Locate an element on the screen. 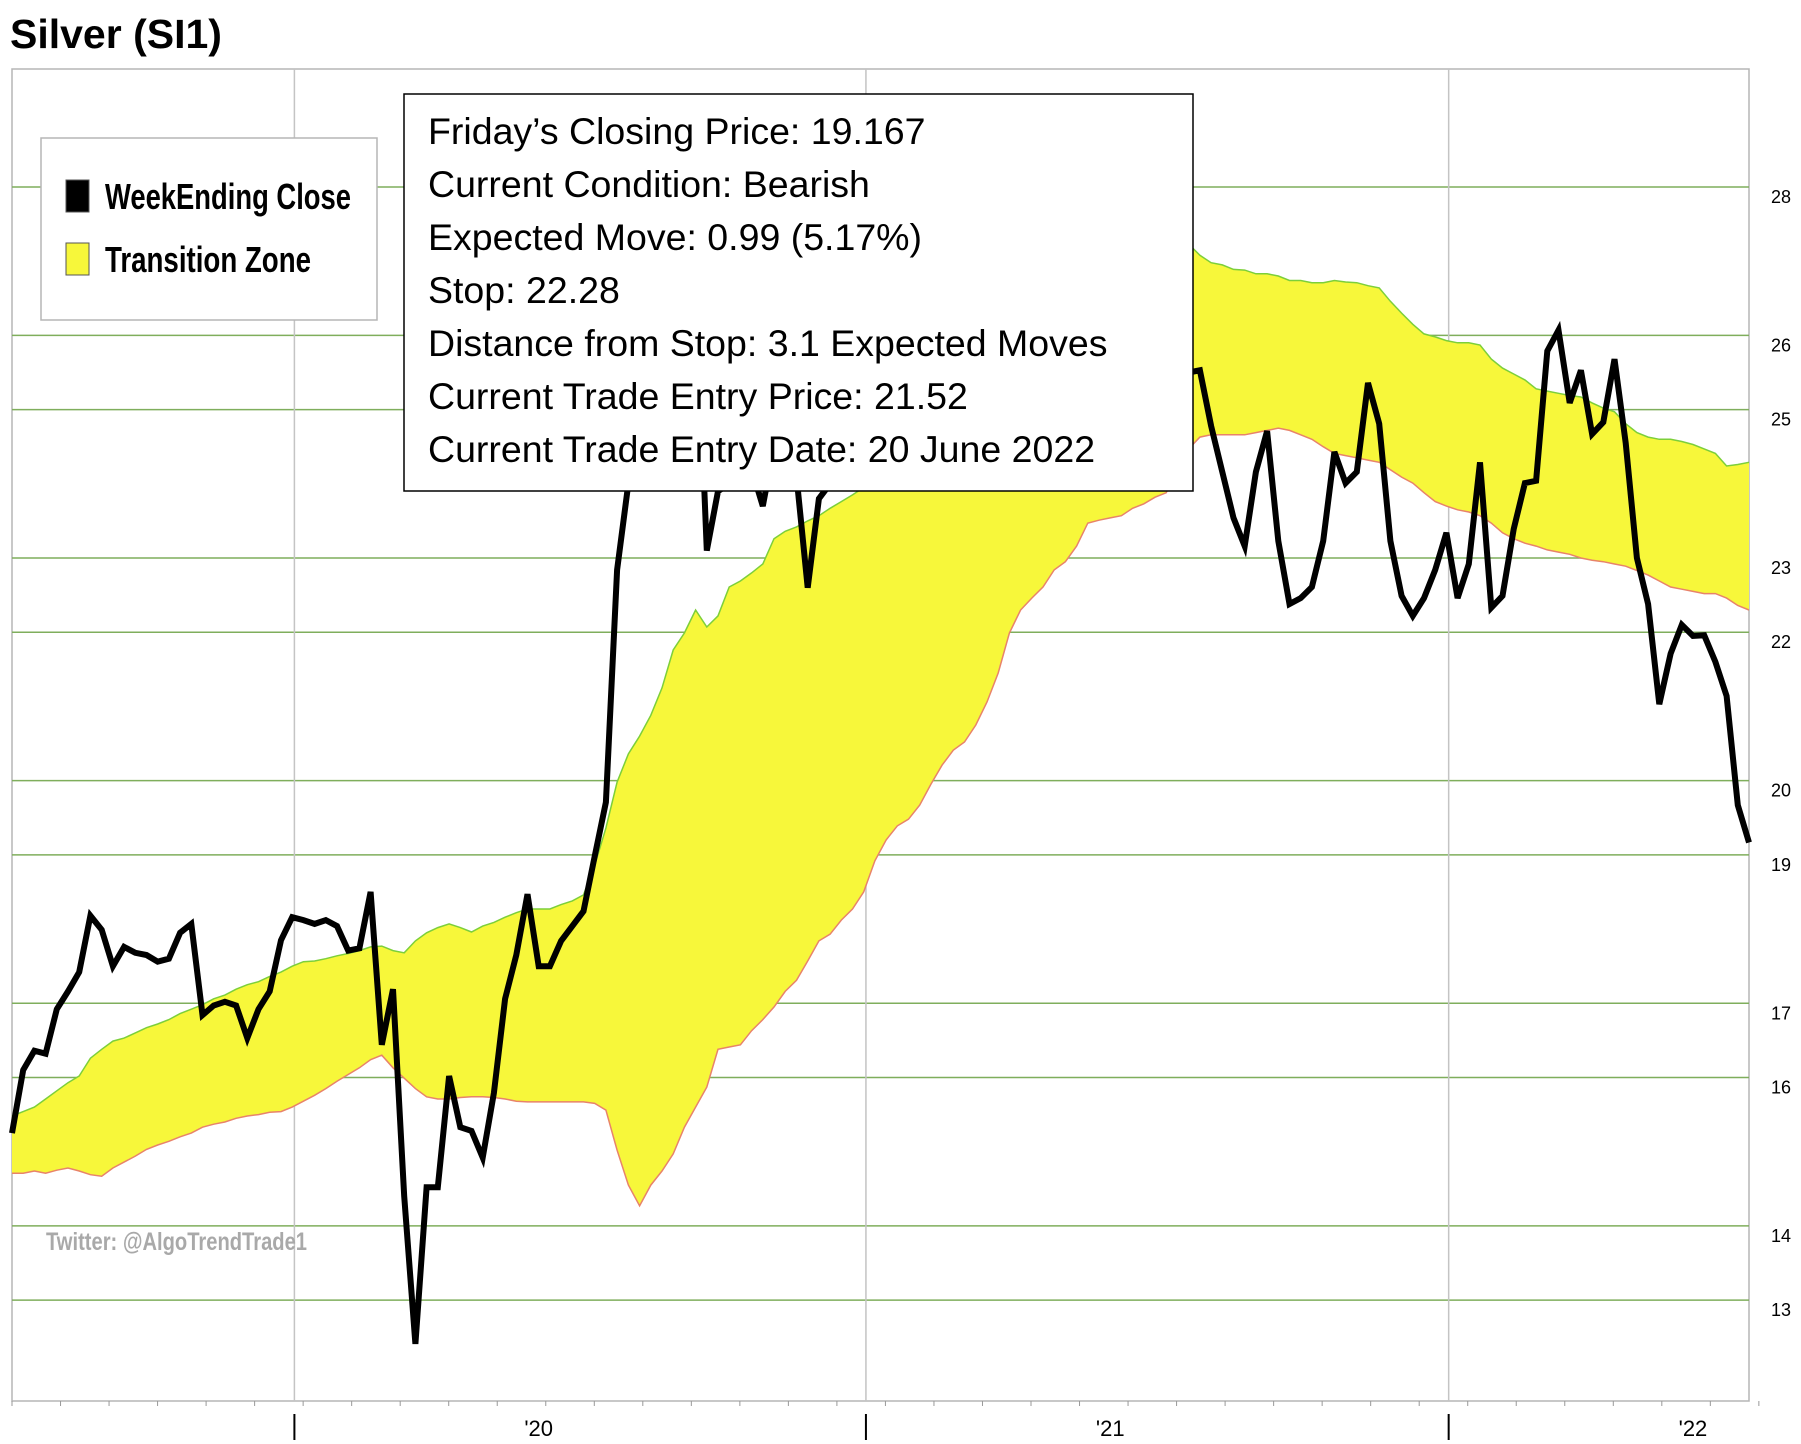 The width and height of the screenshot is (1801, 1444). y-tick-label: 19 is located at coordinates (1781, 865).